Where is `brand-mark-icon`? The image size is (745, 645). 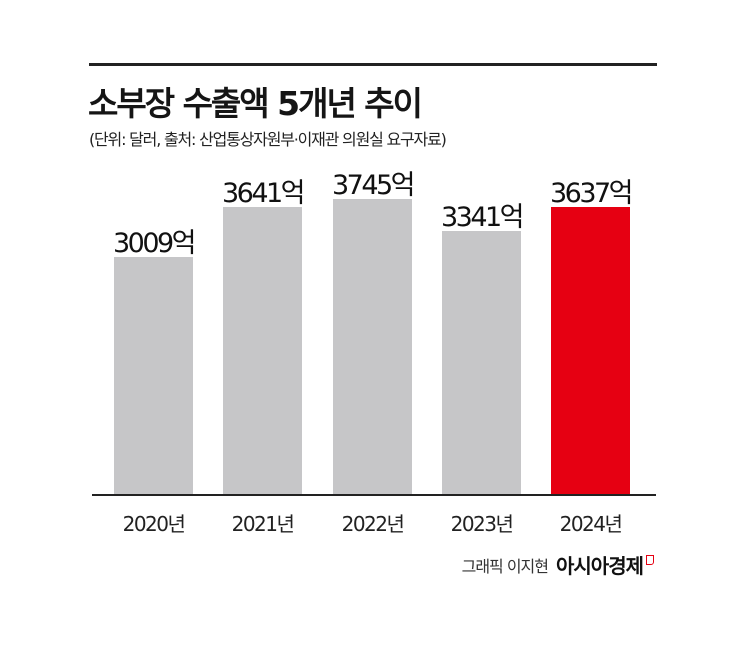
brand-mark-icon is located at coordinates (650, 559).